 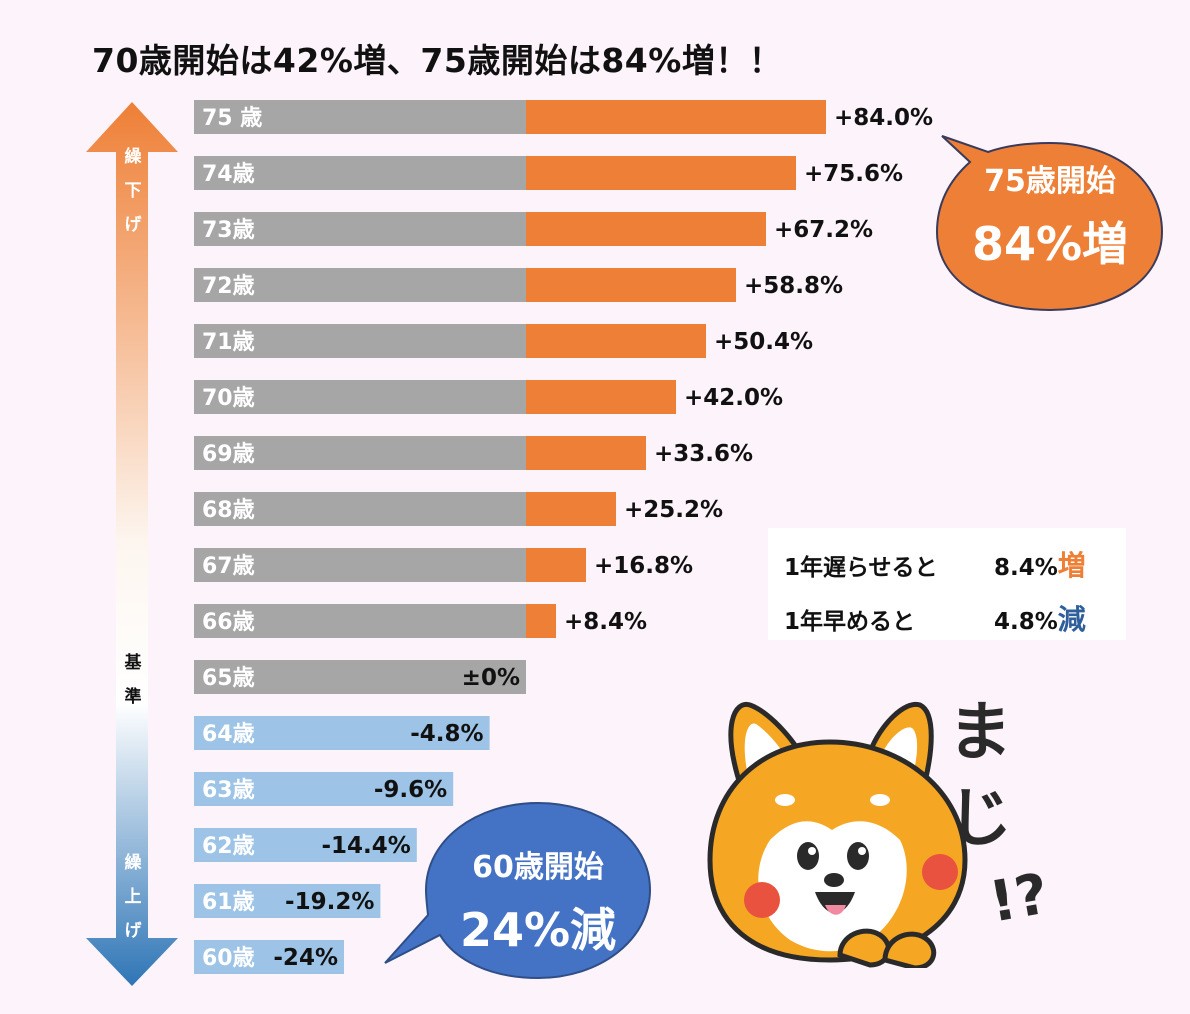 I want to click on category-label: 64歳, so click(x=228, y=734).